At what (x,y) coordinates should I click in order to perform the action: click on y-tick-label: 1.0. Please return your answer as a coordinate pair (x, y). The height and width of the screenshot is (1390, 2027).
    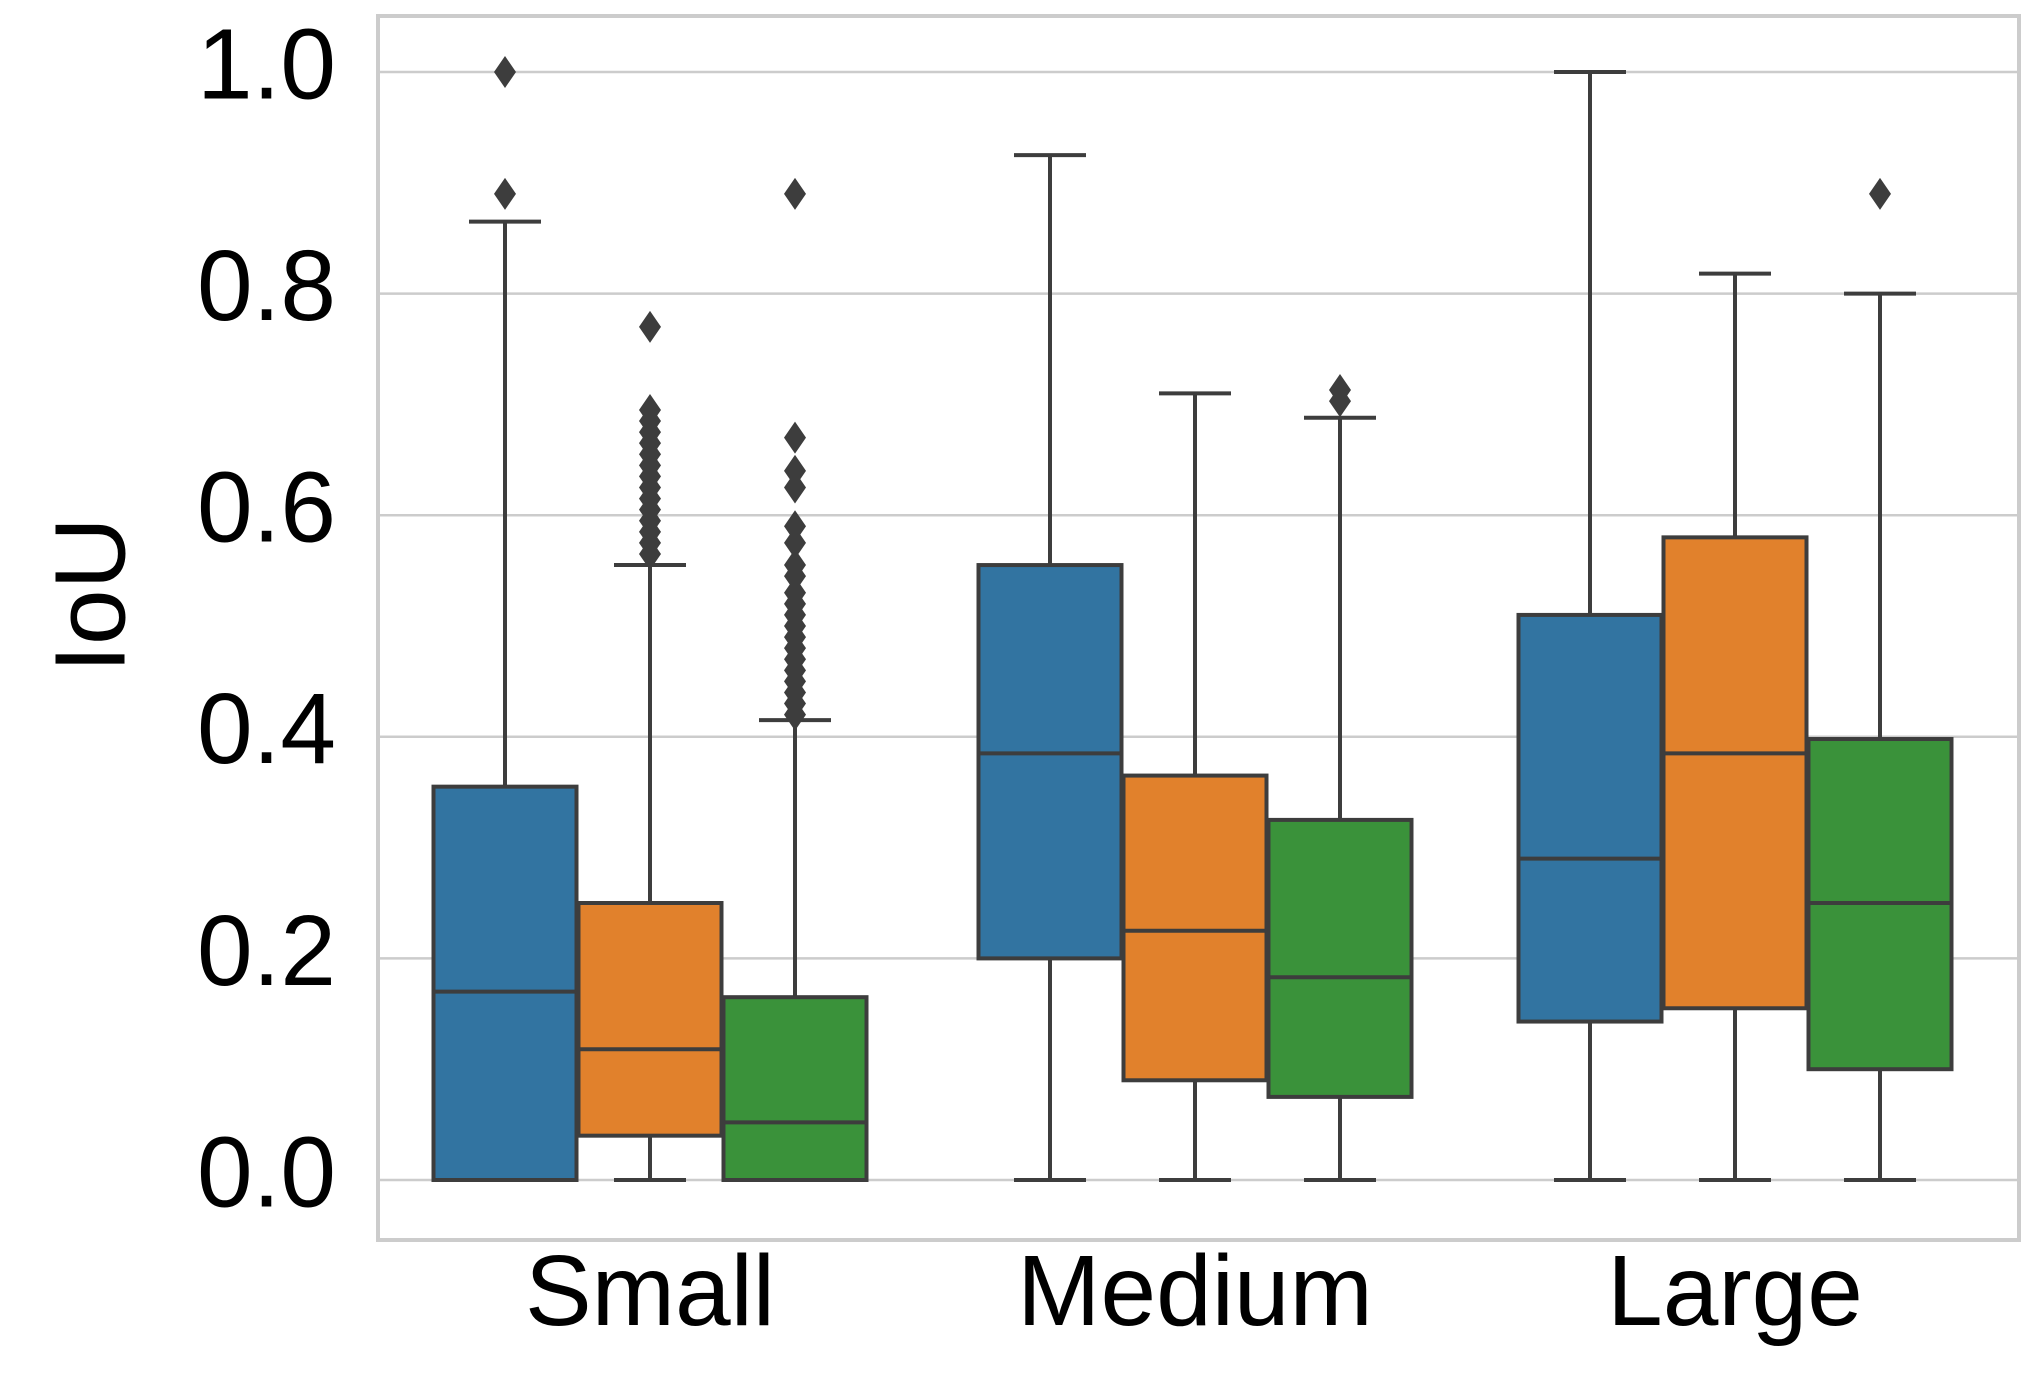
    Looking at the image, I should click on (266, 64).